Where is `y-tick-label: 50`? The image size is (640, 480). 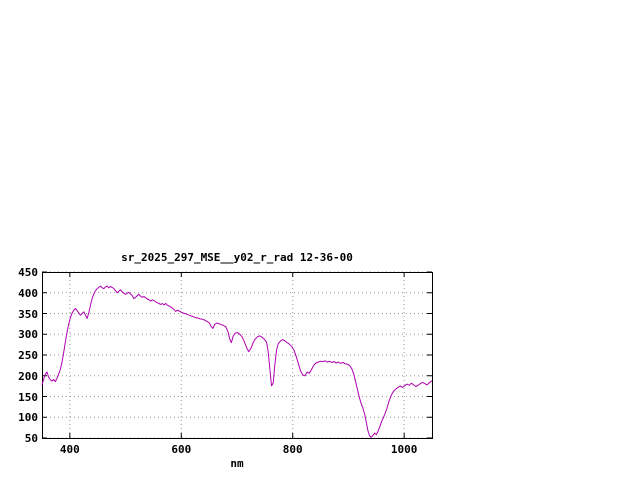
y-tick-label: 50 is located at coordinates (31, 438).